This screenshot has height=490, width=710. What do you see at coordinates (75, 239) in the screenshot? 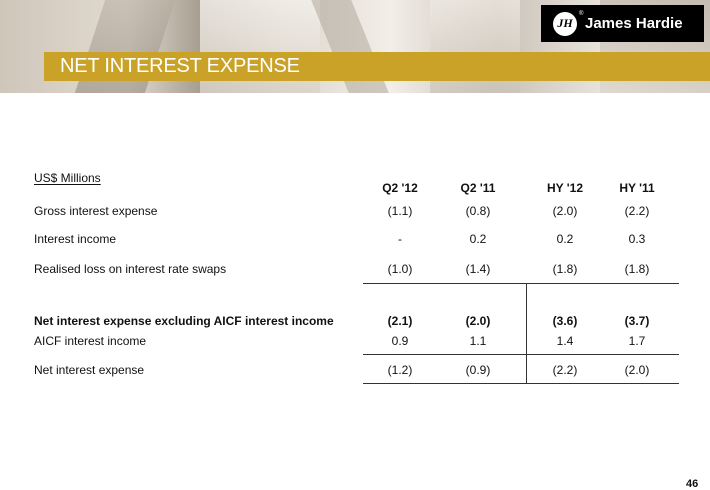
I see `row-label: Interest income` at bounding box center [75, 239].